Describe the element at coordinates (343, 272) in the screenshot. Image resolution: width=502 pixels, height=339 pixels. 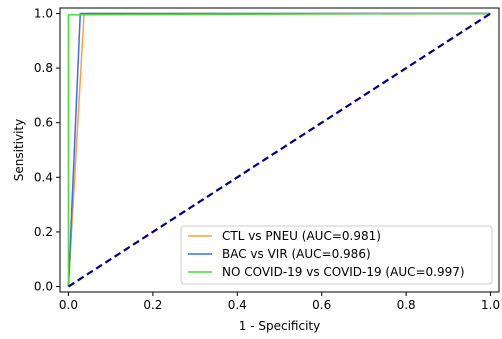
I see `legend-label-2: NO COVID-19 vs COVID-19 (AUC=0.997)` at that location.